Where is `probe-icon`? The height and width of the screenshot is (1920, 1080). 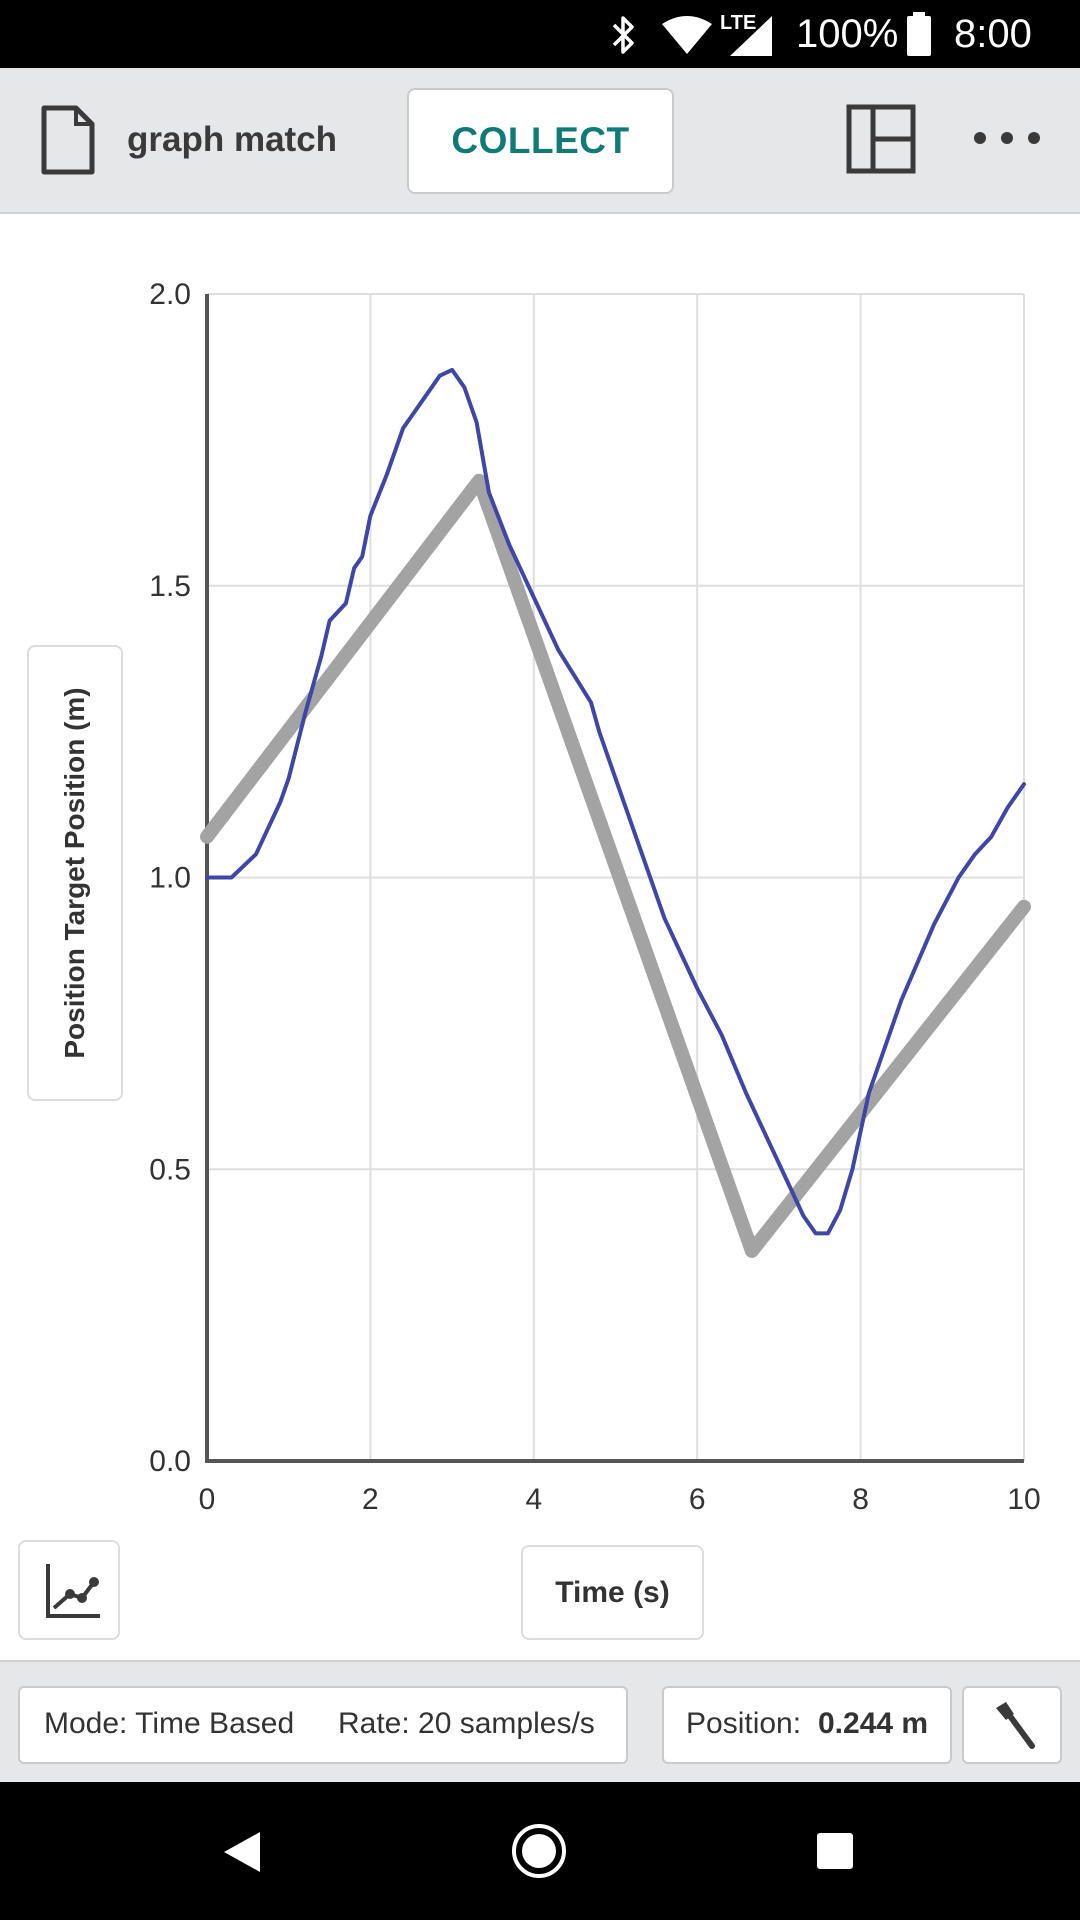 probe-icon is located at coordinates (1015, 1725).